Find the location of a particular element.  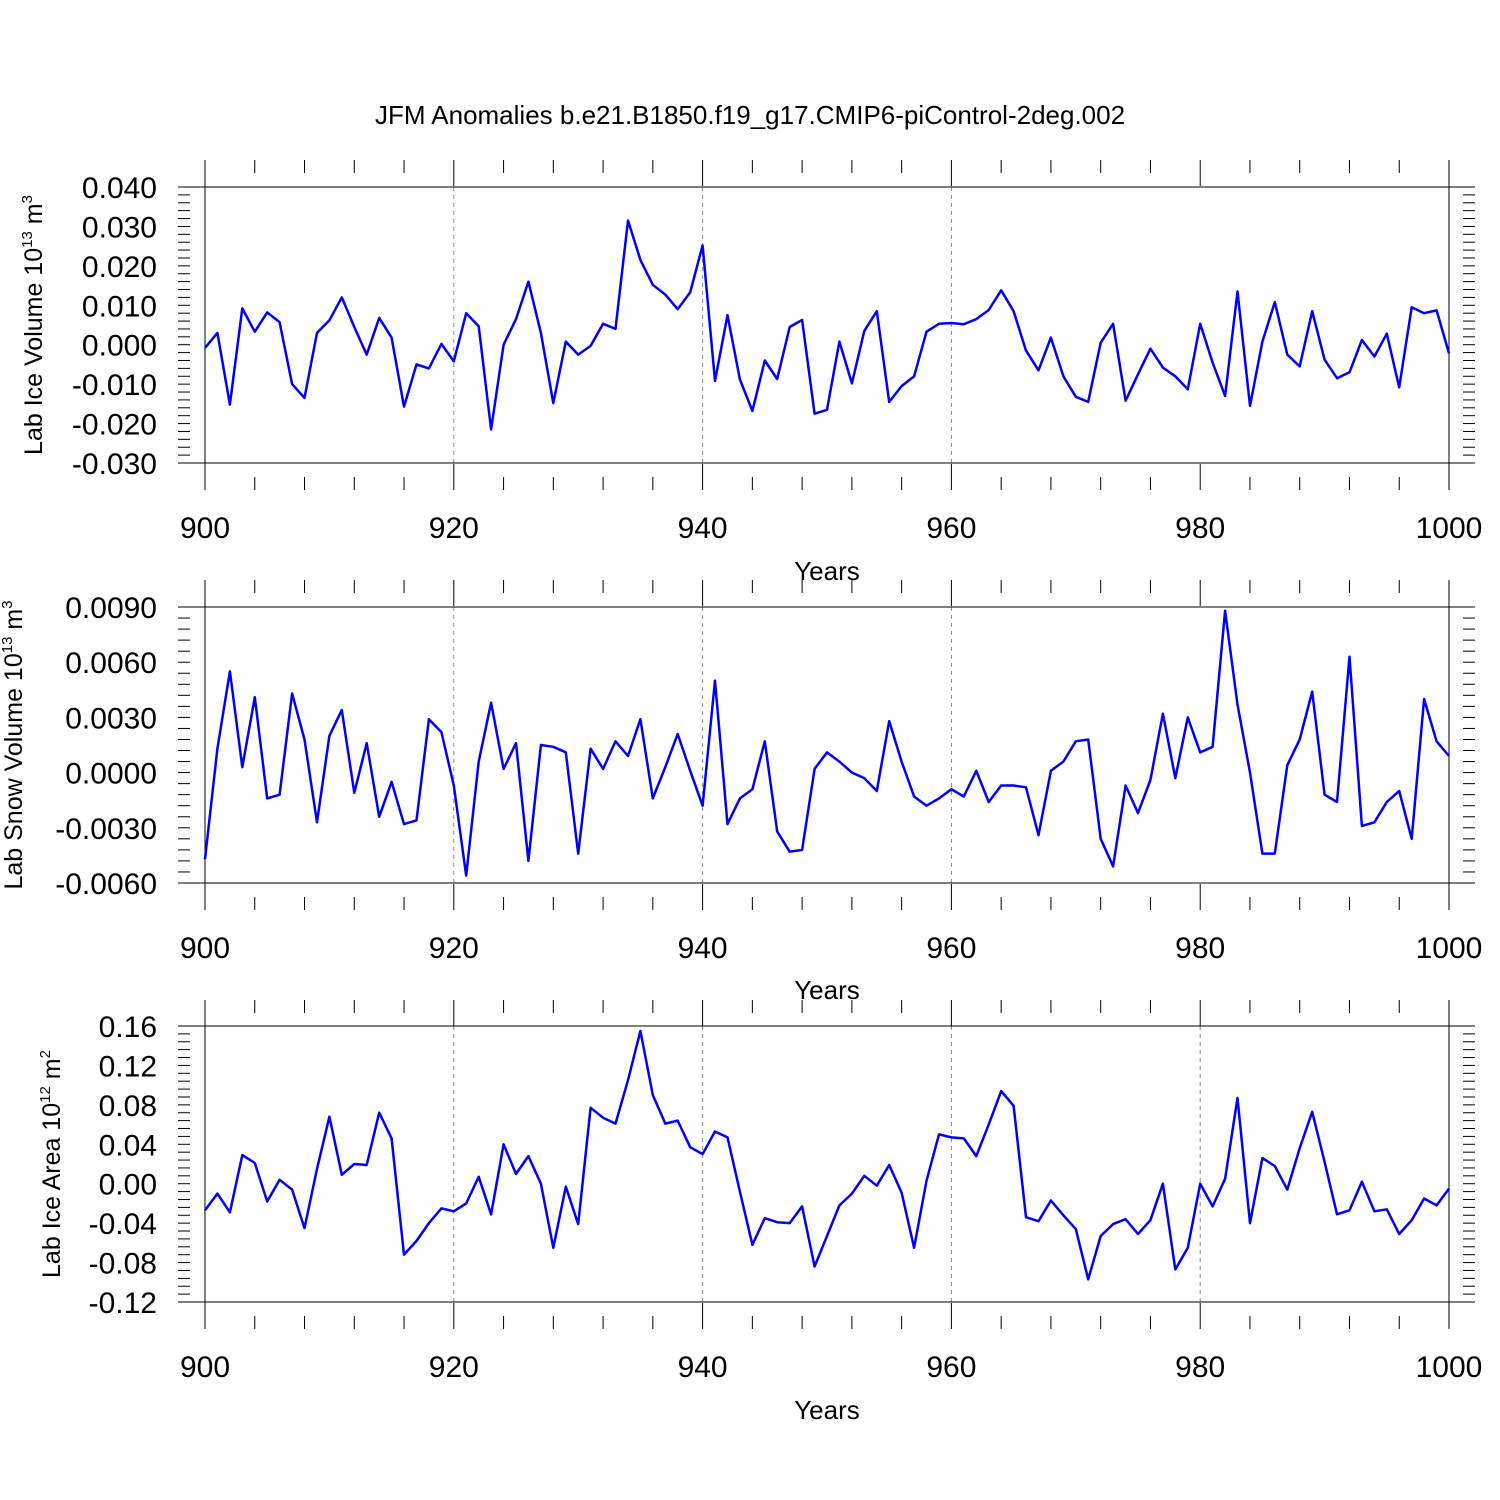

ylabel-ice-area-exponent: 12 is located at coordinates (45, 1094).